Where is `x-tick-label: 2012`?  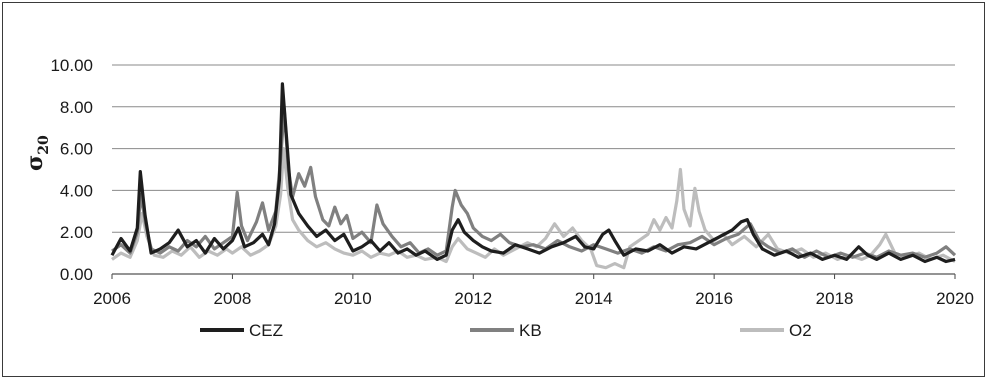
x-tick-label: 2012 is located at coordinates (473, 298).